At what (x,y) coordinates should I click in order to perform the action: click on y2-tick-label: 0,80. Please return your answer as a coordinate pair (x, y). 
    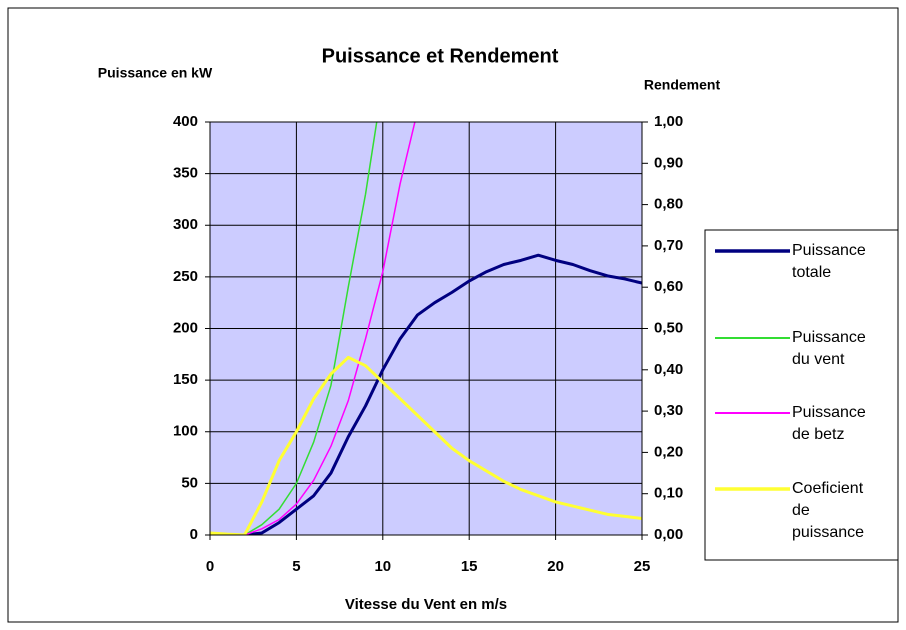
    Looking at the image, I should click on (668, 204).